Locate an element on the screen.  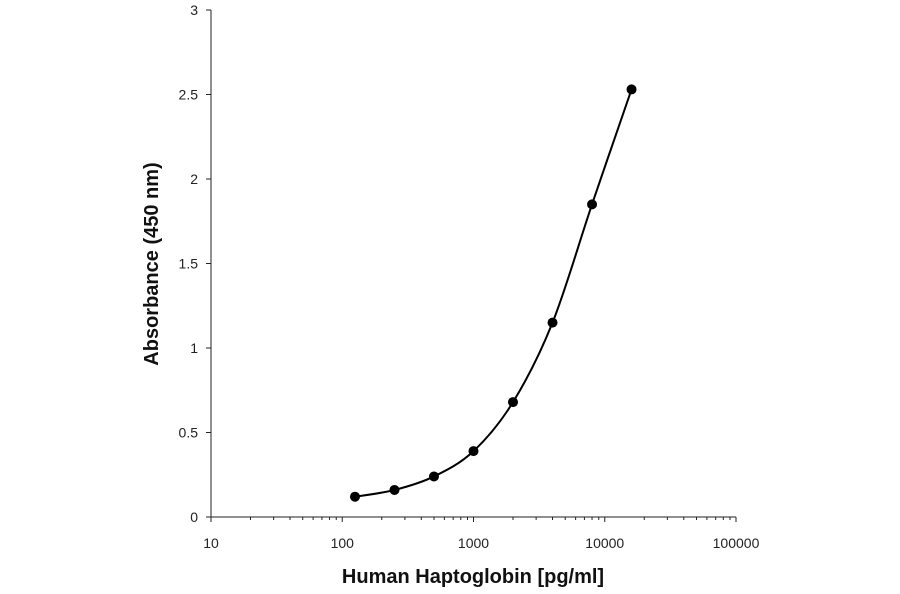
y-tick-label: 2.5 is located at coordinates (189, 95).